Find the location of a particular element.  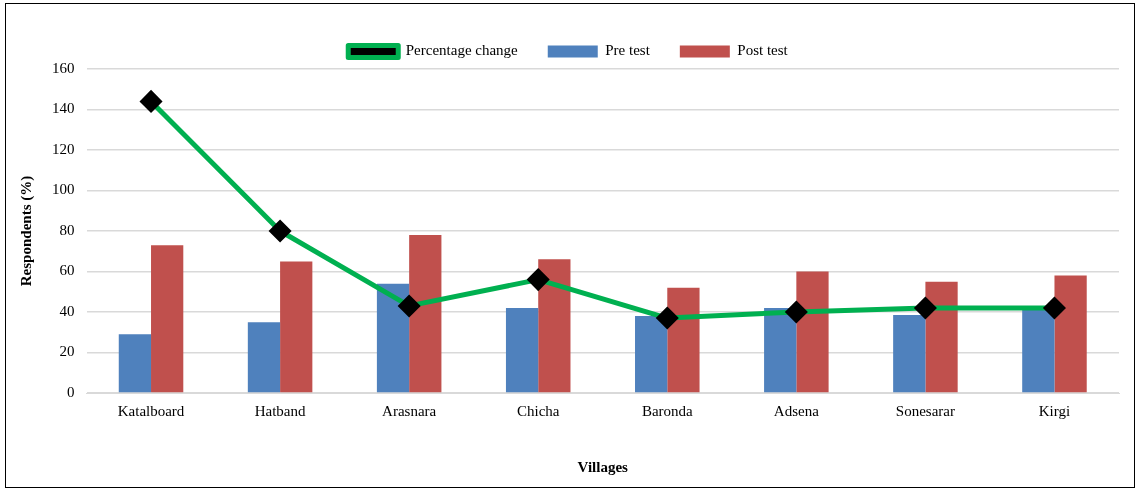

x-tick-label: Baronda is located at coordinates (667, 410).